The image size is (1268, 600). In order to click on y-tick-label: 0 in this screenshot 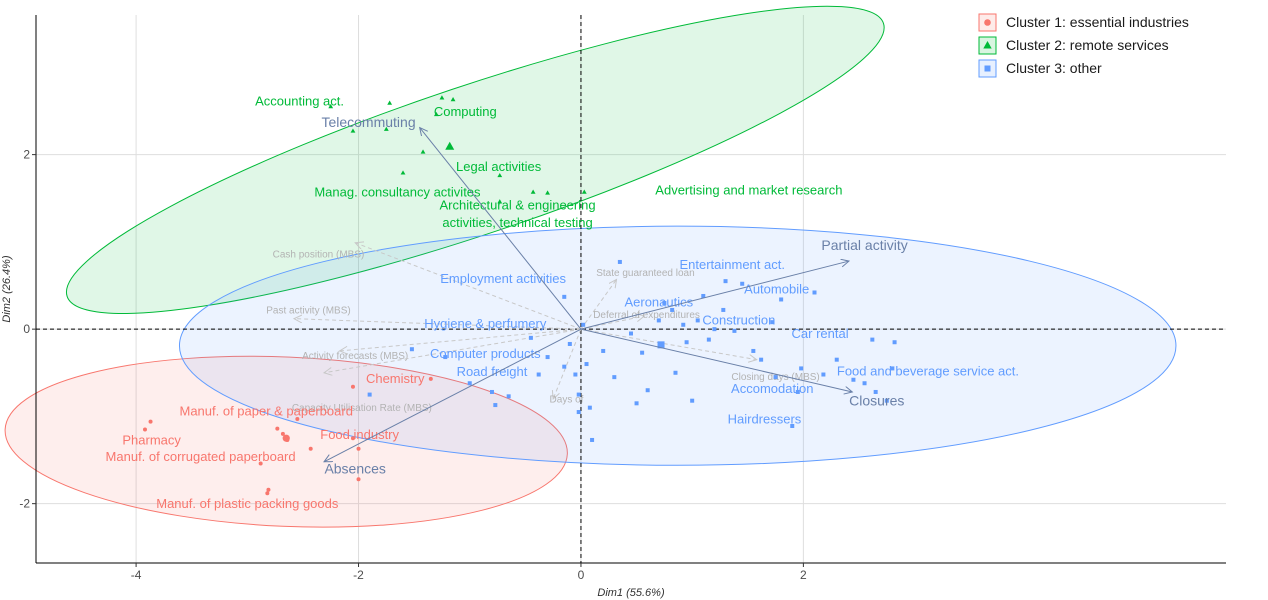, I will do `click(26, 329)`.